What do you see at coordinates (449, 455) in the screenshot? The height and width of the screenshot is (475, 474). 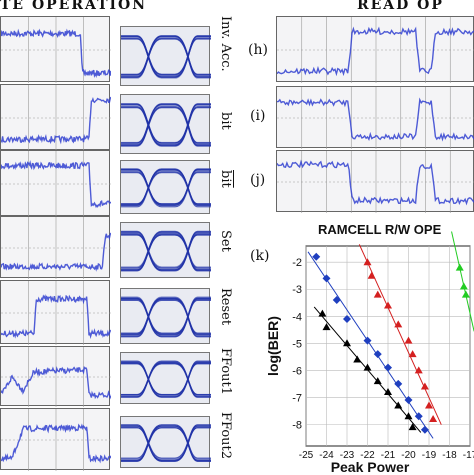 I see `x-tick-label: -18` at bounding box center [449, 455].